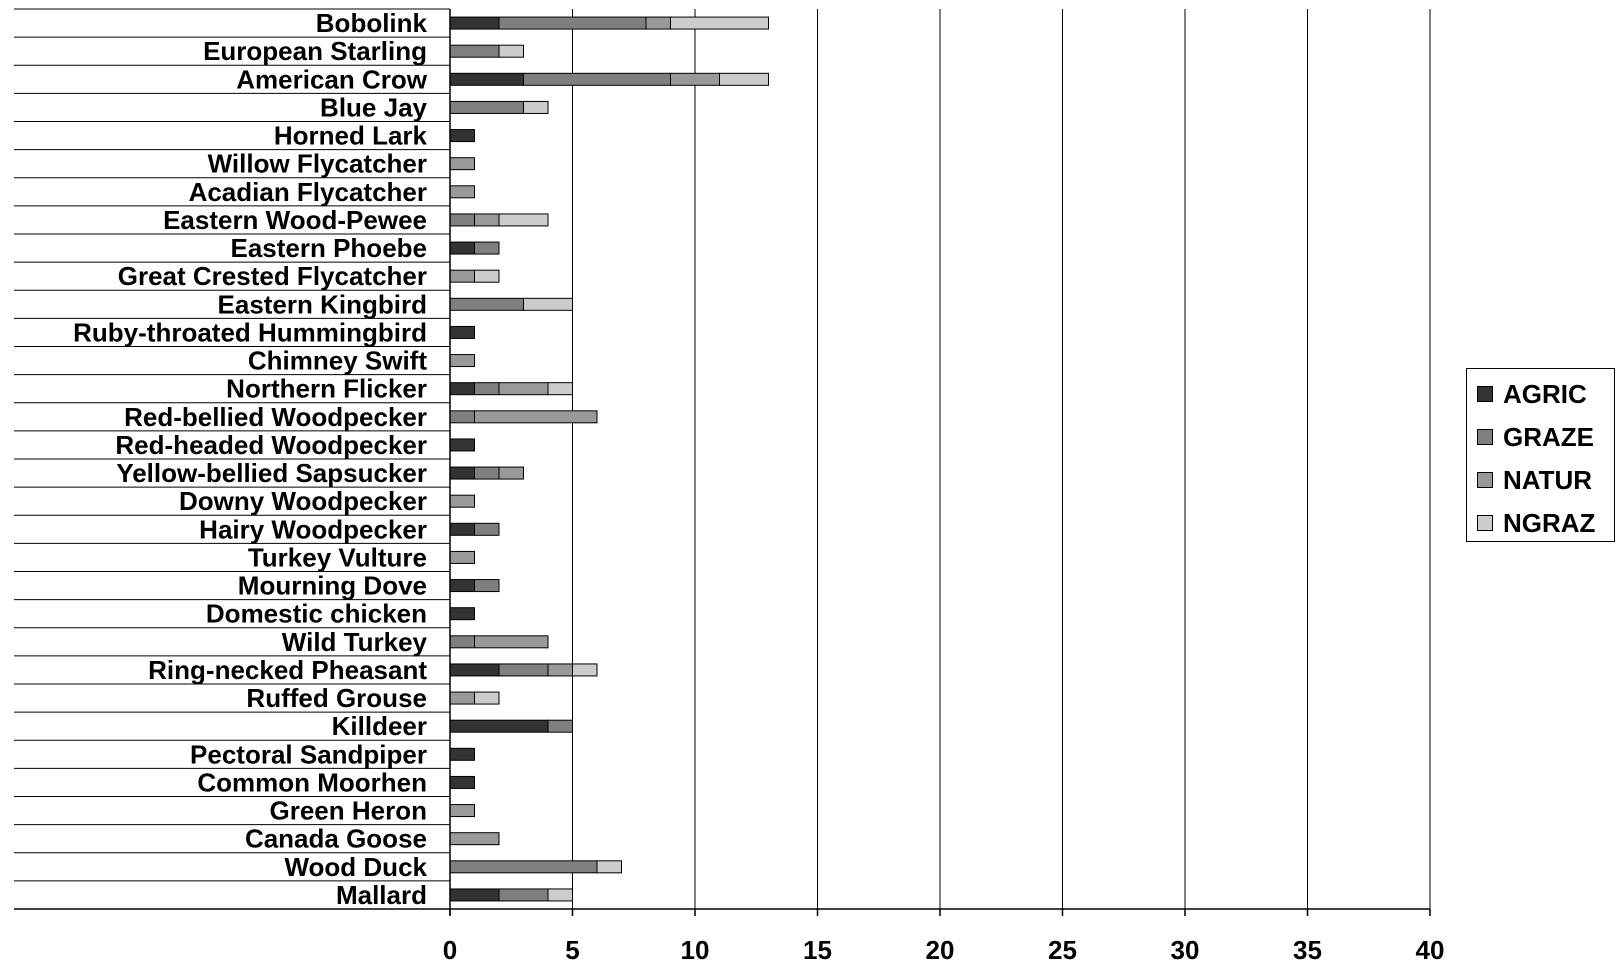 The height and width of the screenshot is (967, 1617). What do you see at coordinates (275, 417) in the screenshot?
I see `category-label: Red-bellied Woodpecker` at bounding box center [275, 417].